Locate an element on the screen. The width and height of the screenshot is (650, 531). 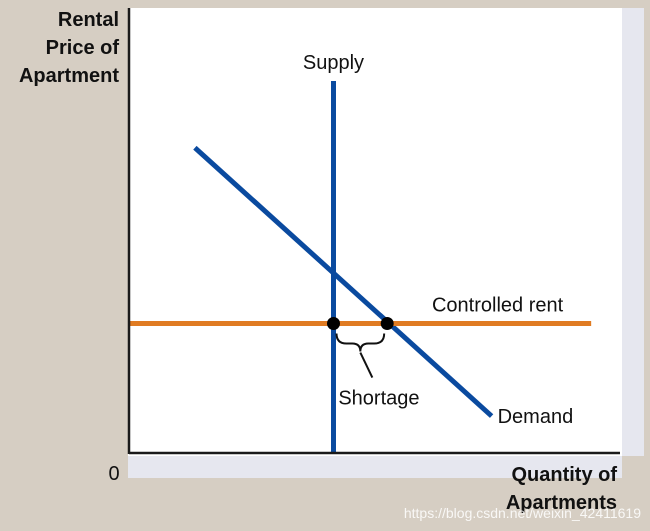
y-axis-title-line: Apartment is located at coordinates (69, 76).